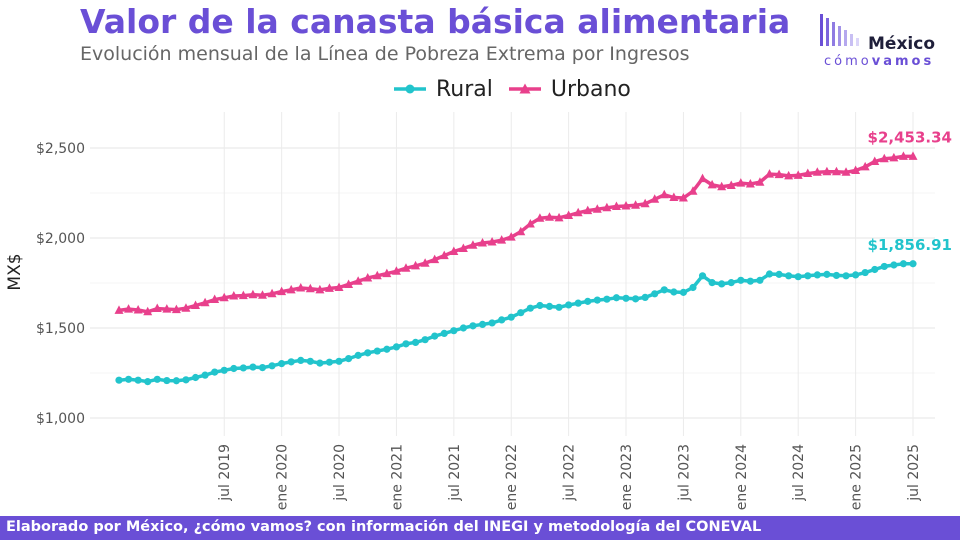 This screenshot has width=960, height=540. Describe the element at coordinates (570, 473) in the screenshot. I see `x-tick-label: jul 2022` at that location.